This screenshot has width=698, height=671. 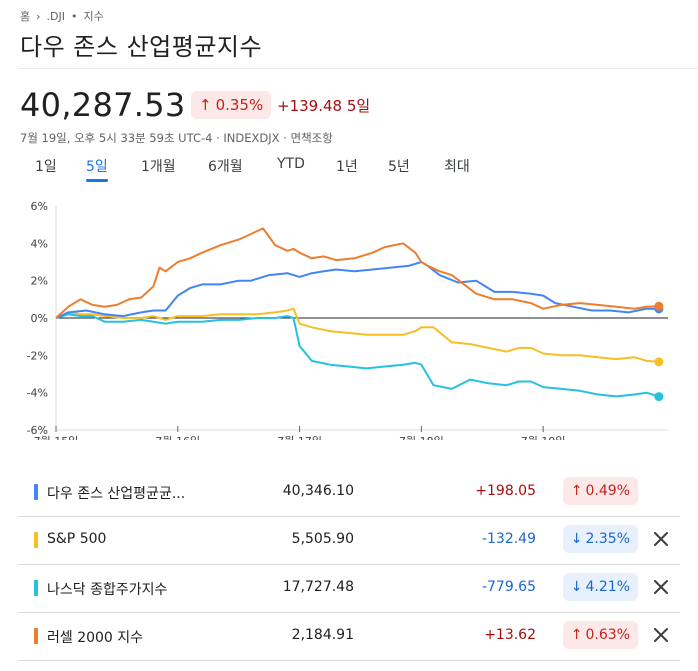 What do you see at coordinates (25, 16) in the screenshot?
I see `breadcrumb-home: 홈` at bounding box center [25, 16].